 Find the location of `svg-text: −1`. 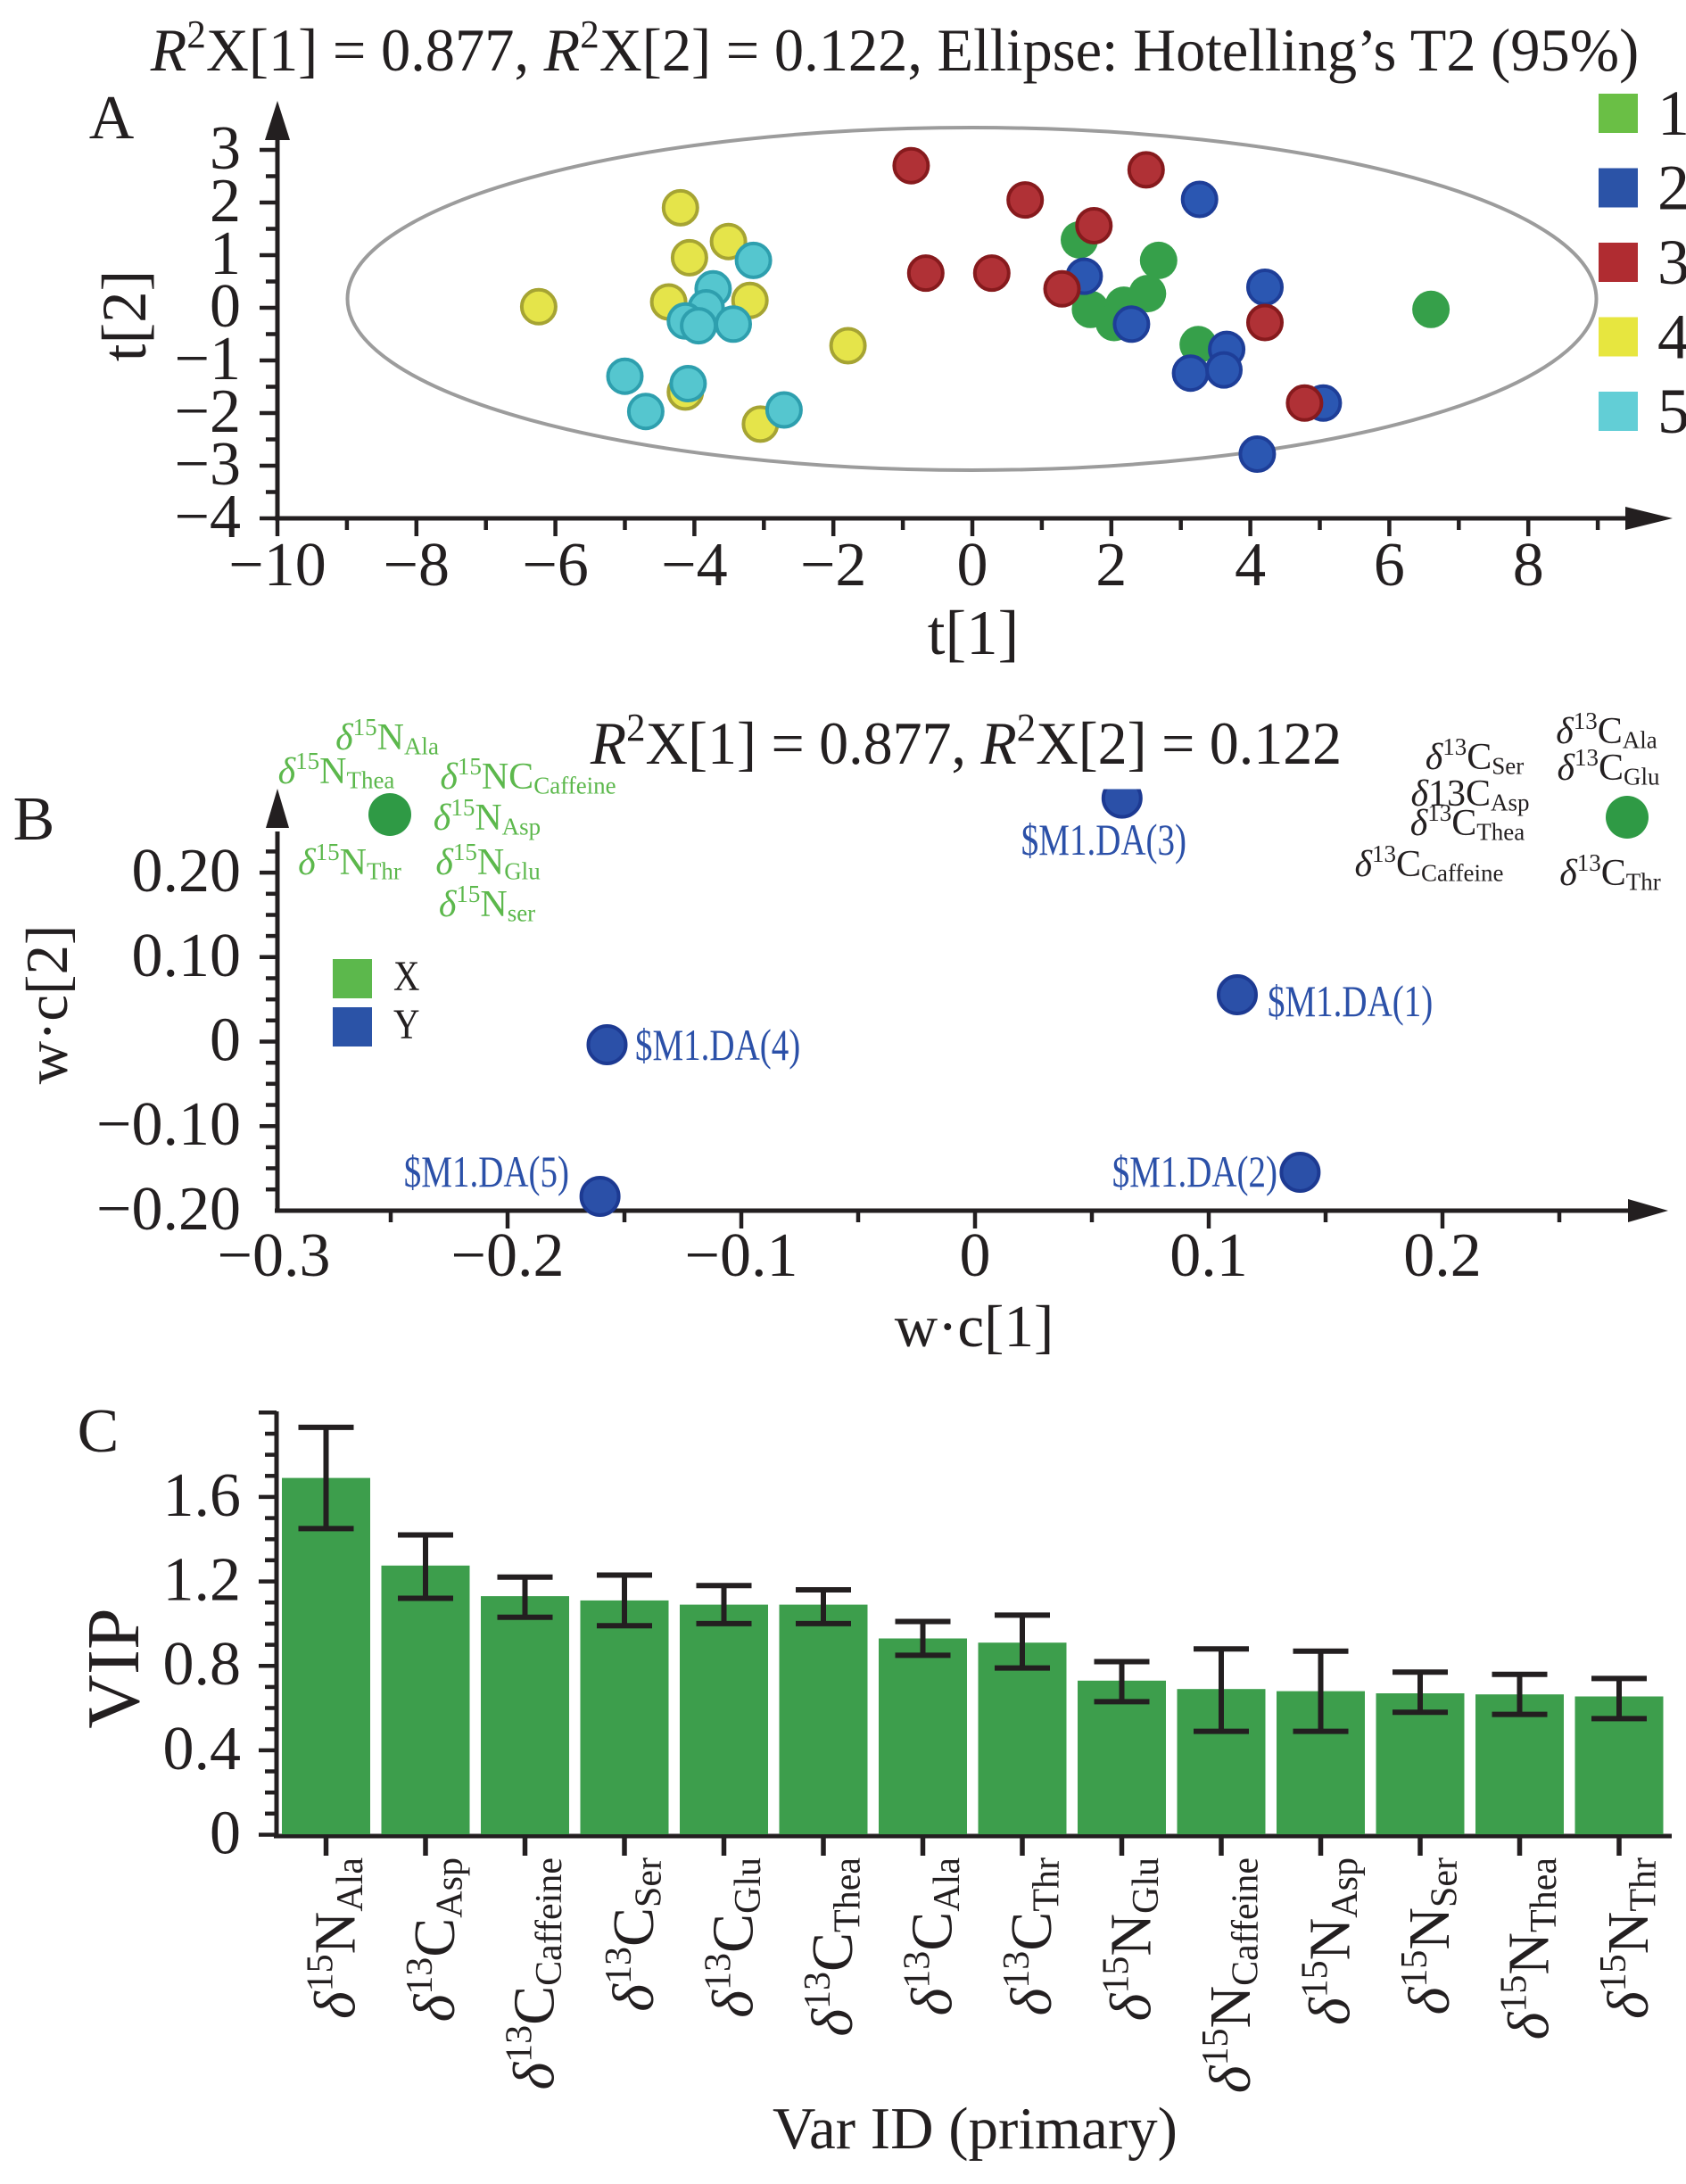

svg-text: −1 is located at coordinates (208, 359).